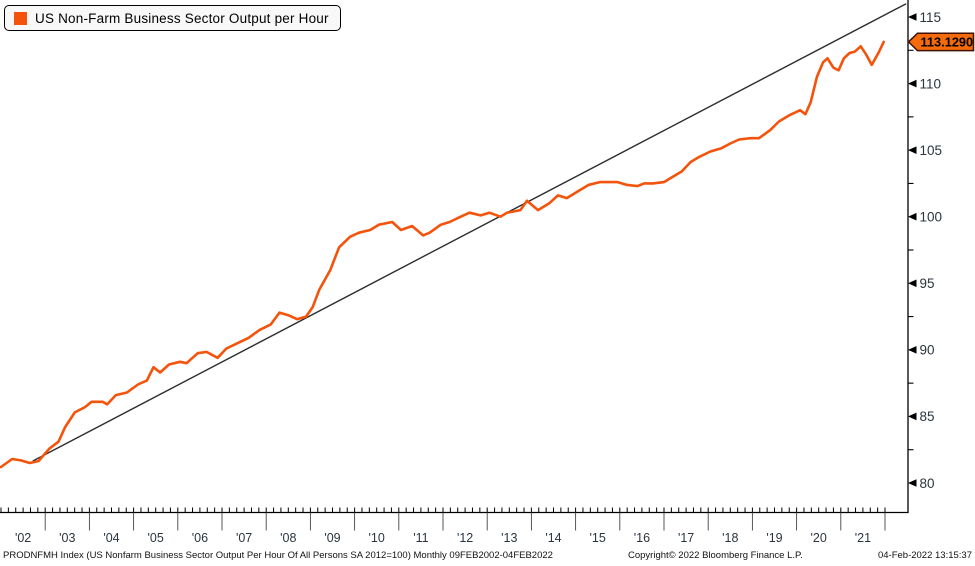  I want to click on x-axis-year-label: '07, so click(244, 538).